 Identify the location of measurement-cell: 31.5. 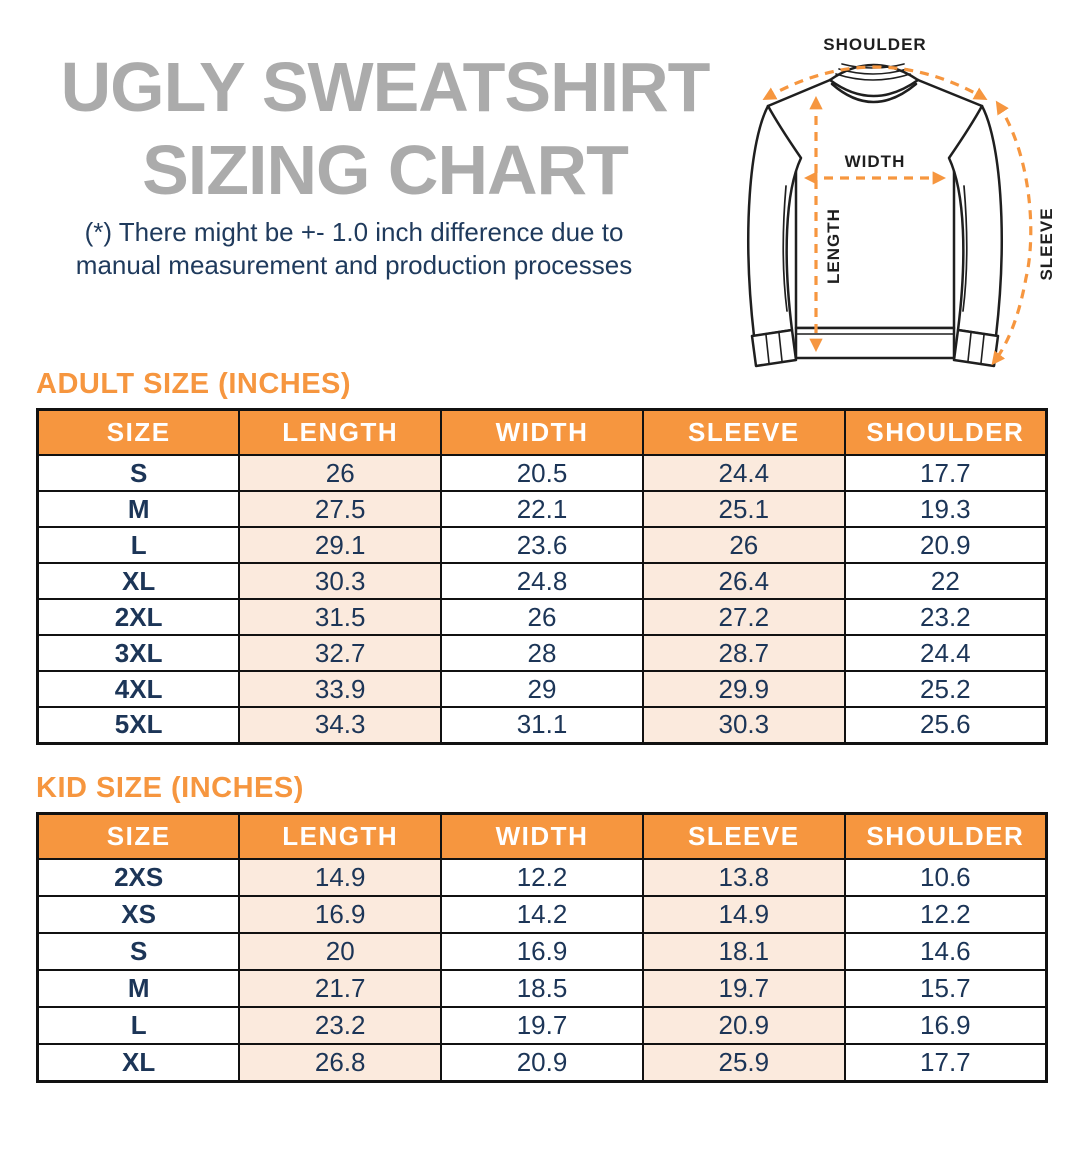
(340, 617).